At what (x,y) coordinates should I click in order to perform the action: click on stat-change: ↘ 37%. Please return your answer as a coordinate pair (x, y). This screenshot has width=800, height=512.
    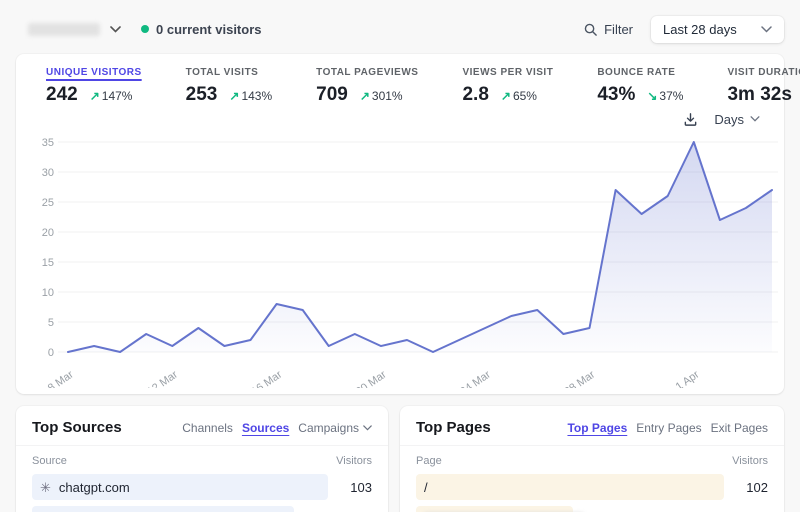
    Looking at the image, I should click on (665, 96).